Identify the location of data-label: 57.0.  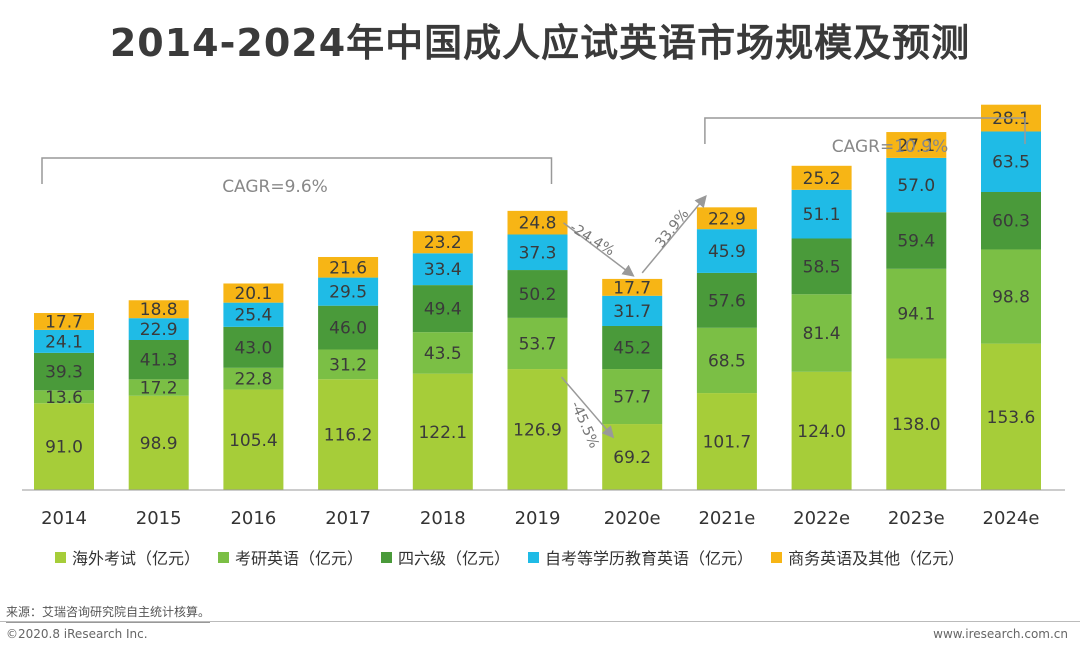
(916, 186).